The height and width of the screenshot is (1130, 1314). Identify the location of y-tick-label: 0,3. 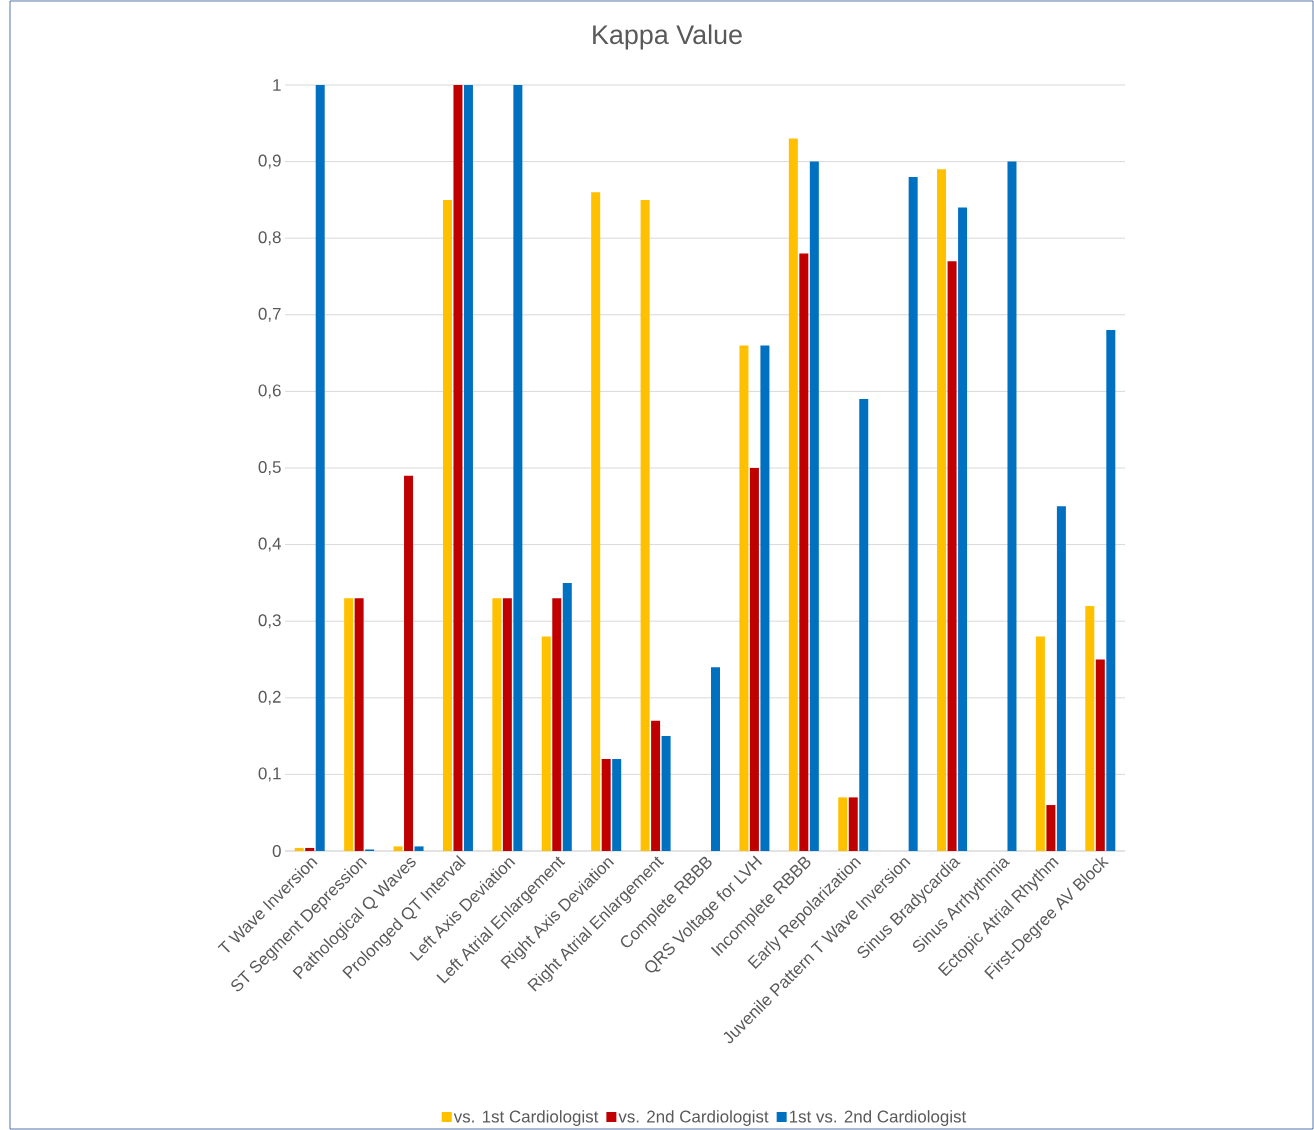
(269, 621).